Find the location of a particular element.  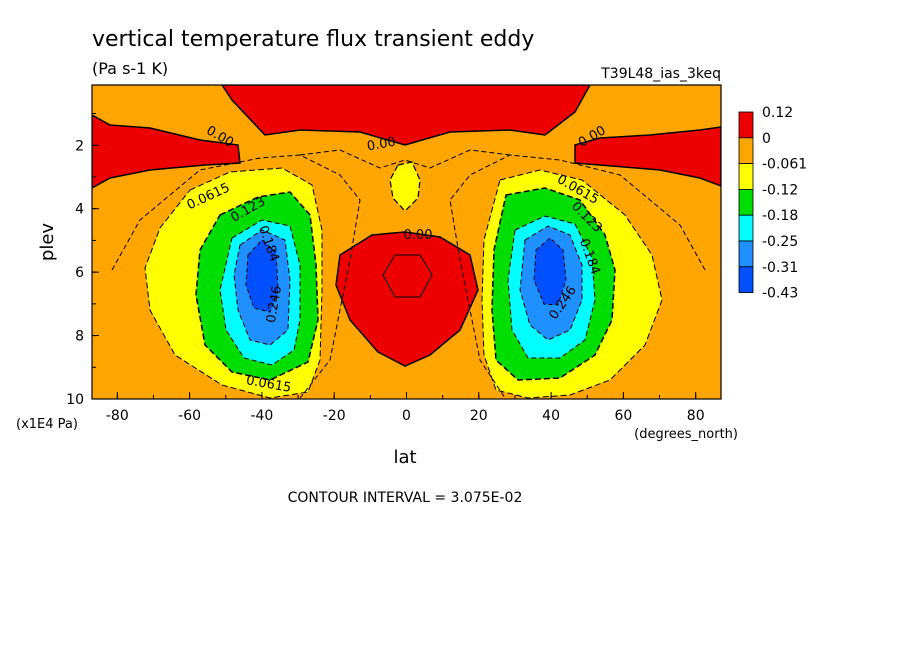

x-axis: -80 -60 -40 -20 0 20 40 60 80 is located at coordinates (405, 408).